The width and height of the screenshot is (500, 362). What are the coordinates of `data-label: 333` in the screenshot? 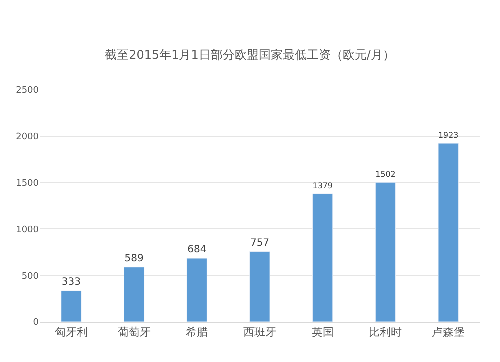 It's located at (71, 282).